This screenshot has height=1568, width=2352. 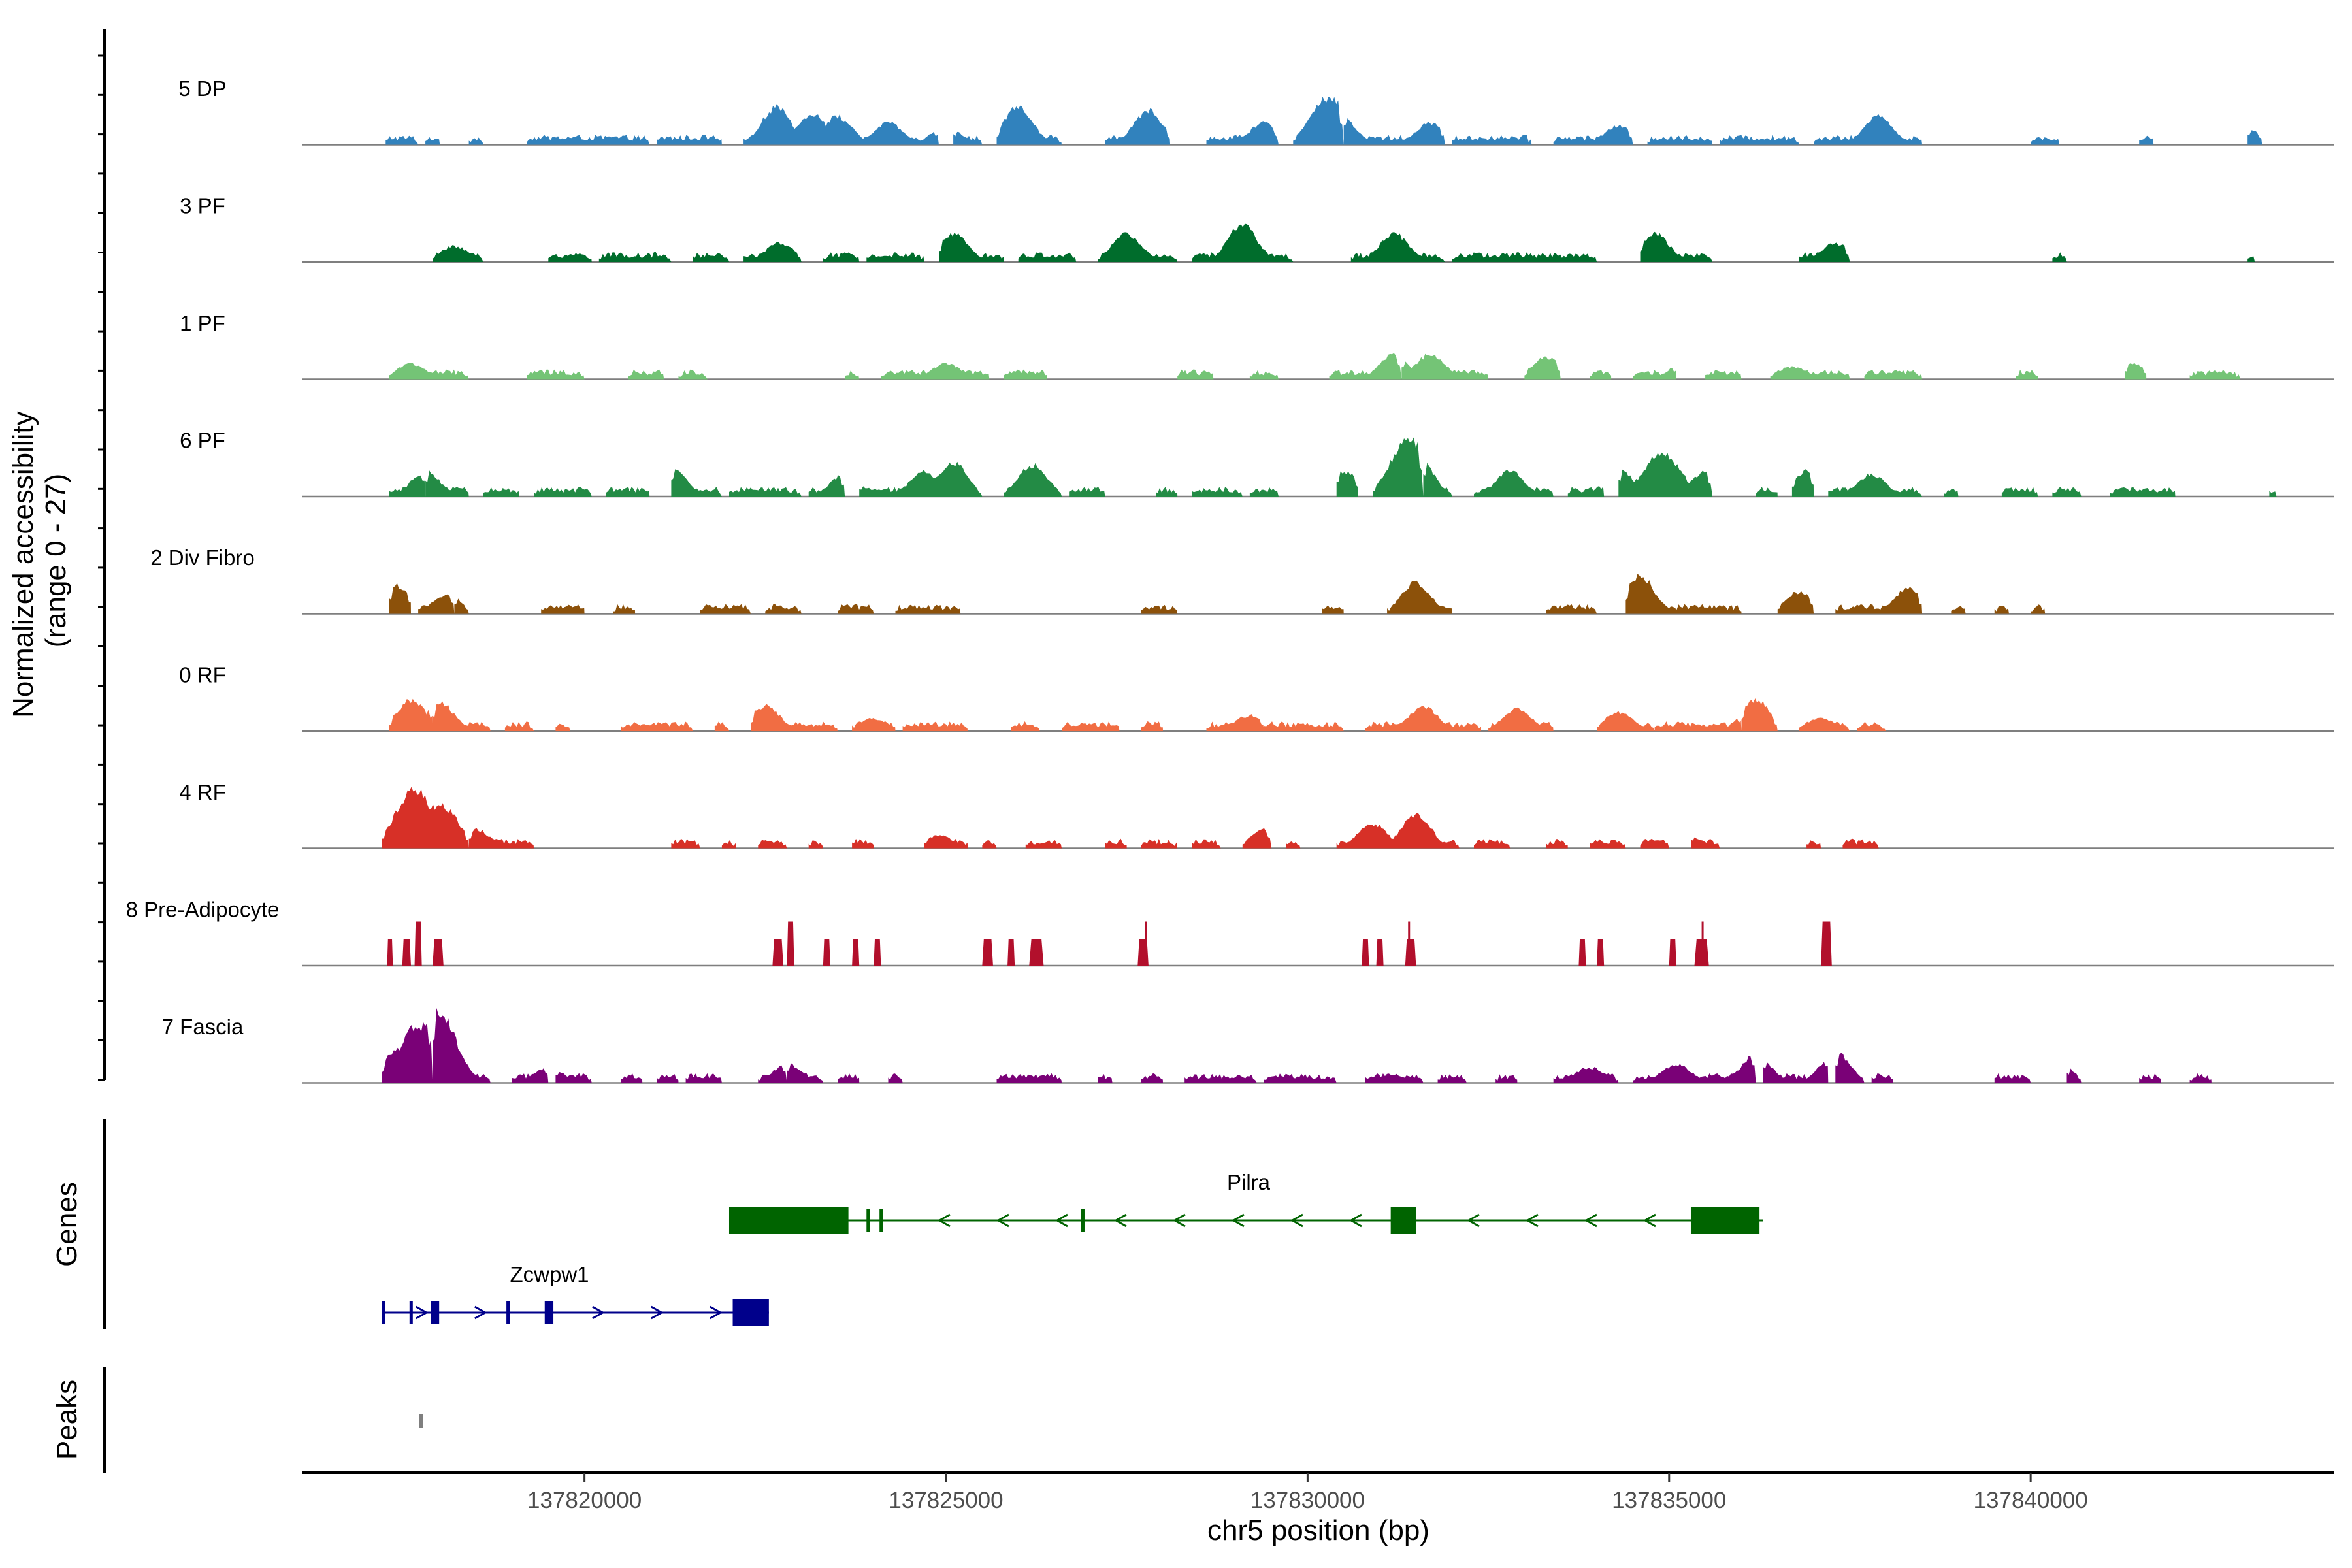 What do you see at coordinates (1249, 1182) in the screenshot?
I see `gene-name-label: Pilra` at bounding box center [1249, 1182].